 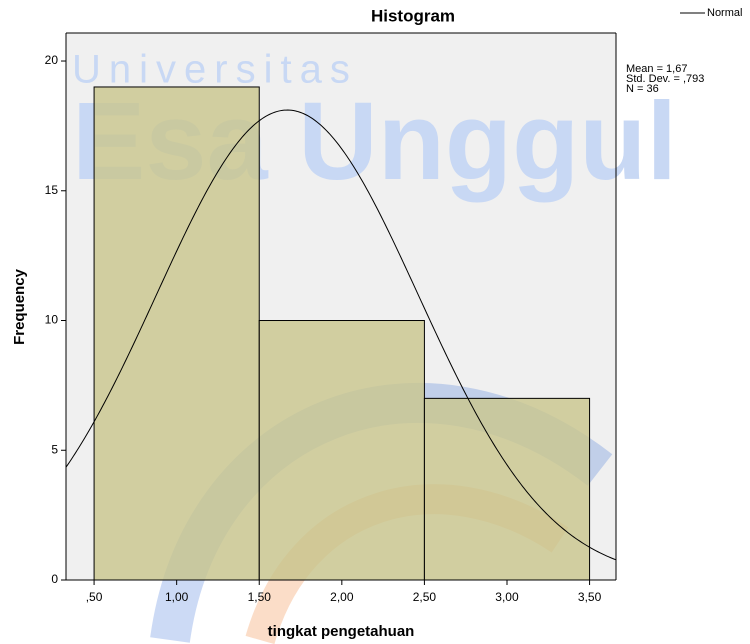 What do you see at coordinates (52, 320) in the screenshot?
I see `y-tick-label: 10` at bounding box center [52, 320].